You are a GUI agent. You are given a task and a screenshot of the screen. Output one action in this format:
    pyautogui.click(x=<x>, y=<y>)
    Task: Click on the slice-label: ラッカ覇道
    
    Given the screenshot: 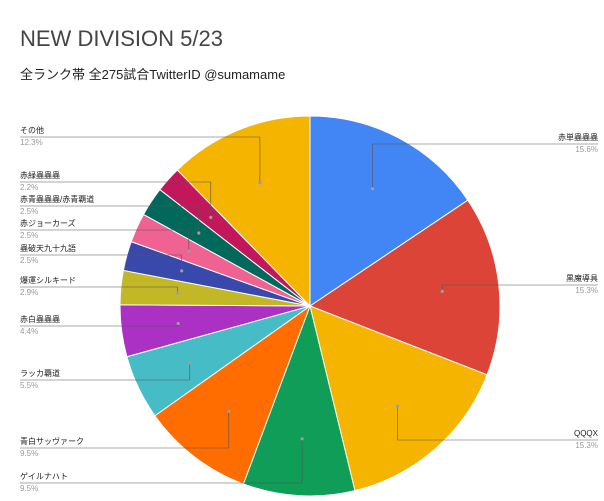 What is the action you would take?
    pyautogui.click(x=40, y=373)
    